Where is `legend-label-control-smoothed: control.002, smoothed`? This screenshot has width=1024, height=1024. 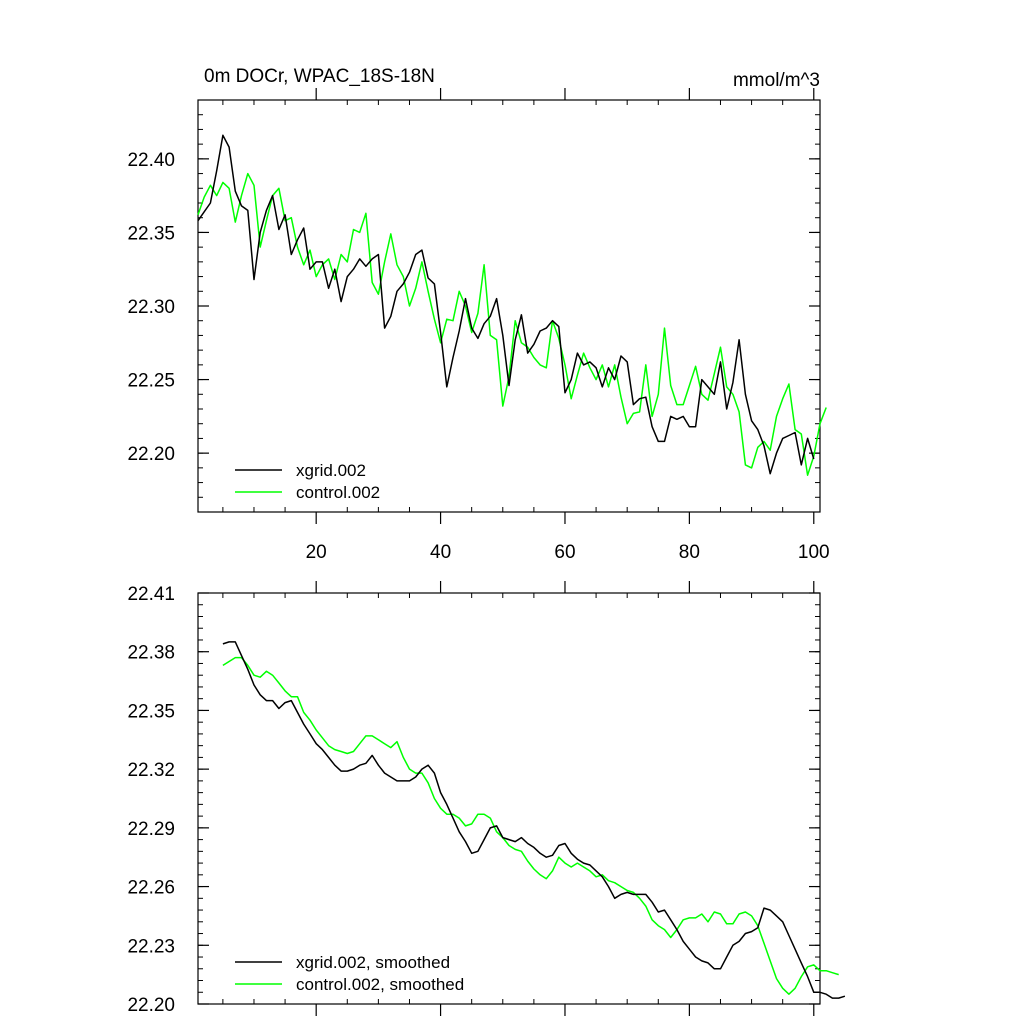
legend-label-control-smoothed: control.002, smoothed is located at coordinates (380, 984).